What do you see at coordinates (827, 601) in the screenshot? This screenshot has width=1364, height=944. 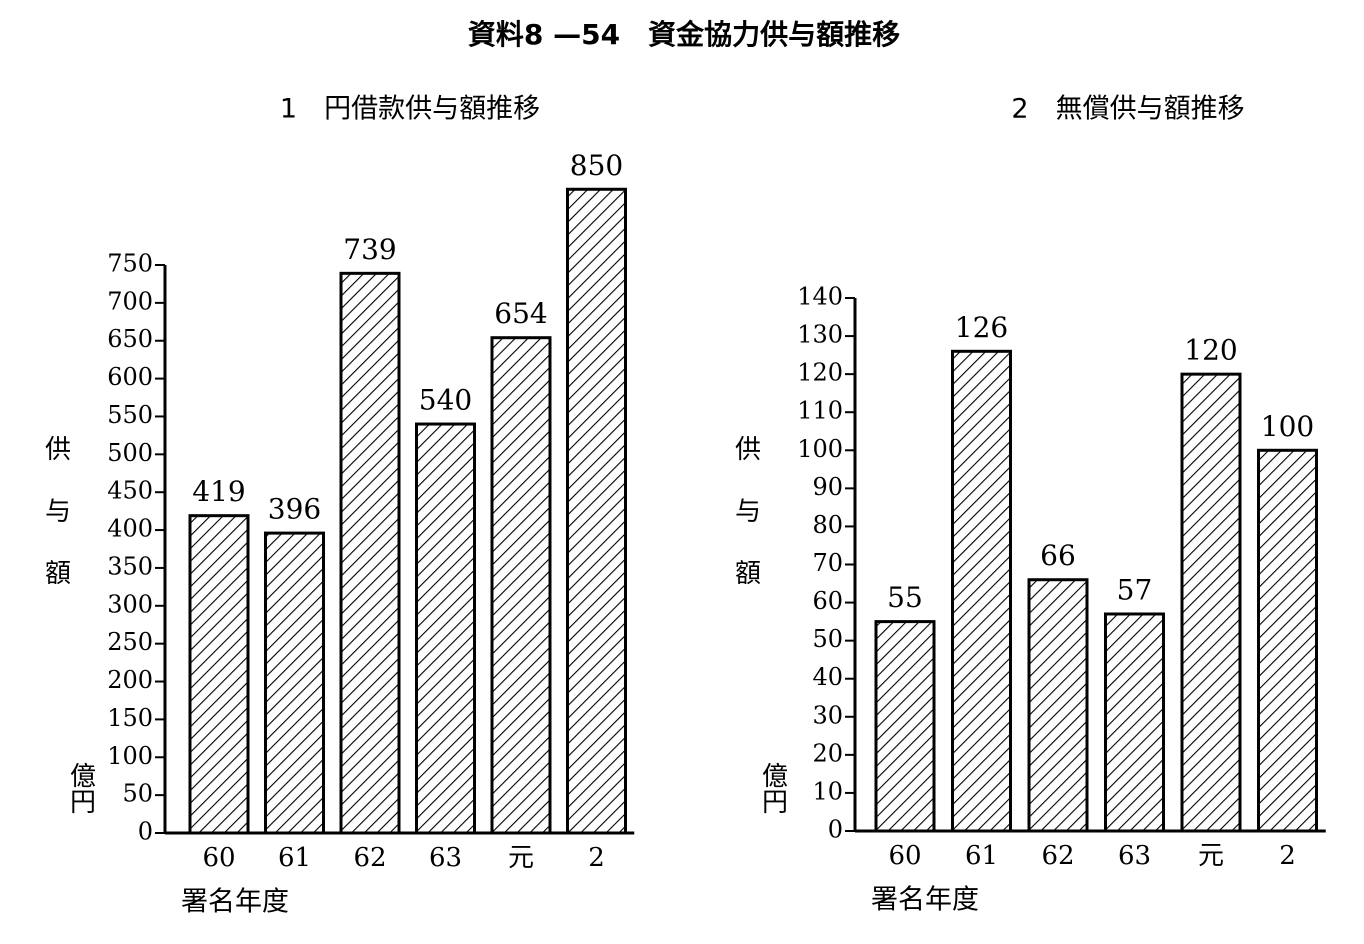 I see `y-tick-label: 60` at bounding box center [827, 601].